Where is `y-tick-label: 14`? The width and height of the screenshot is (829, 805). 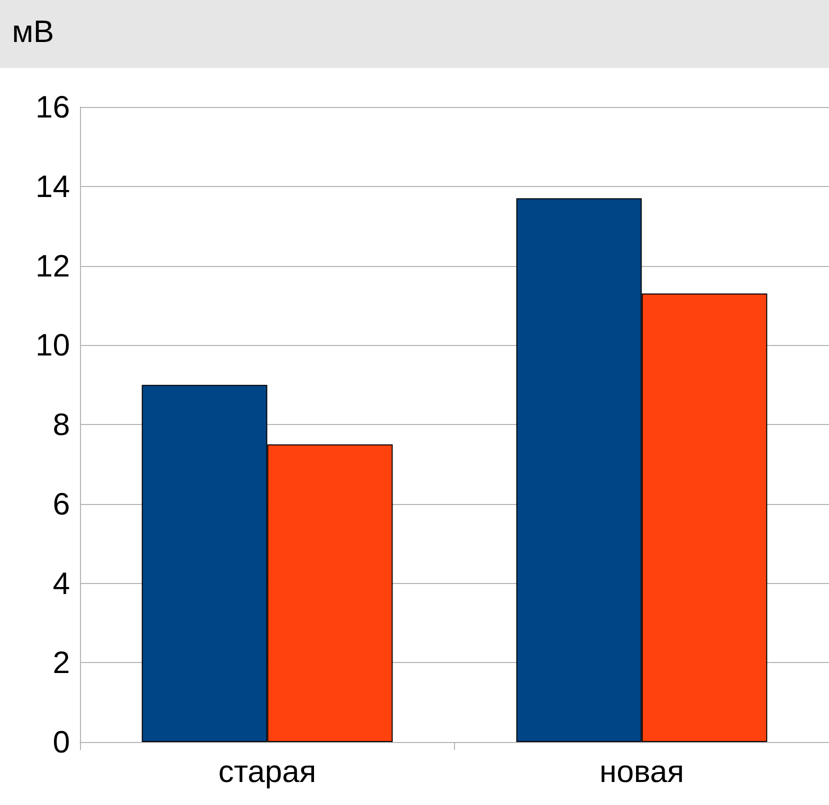
y-tick-label: 14 is located at coordinates (53, 186).